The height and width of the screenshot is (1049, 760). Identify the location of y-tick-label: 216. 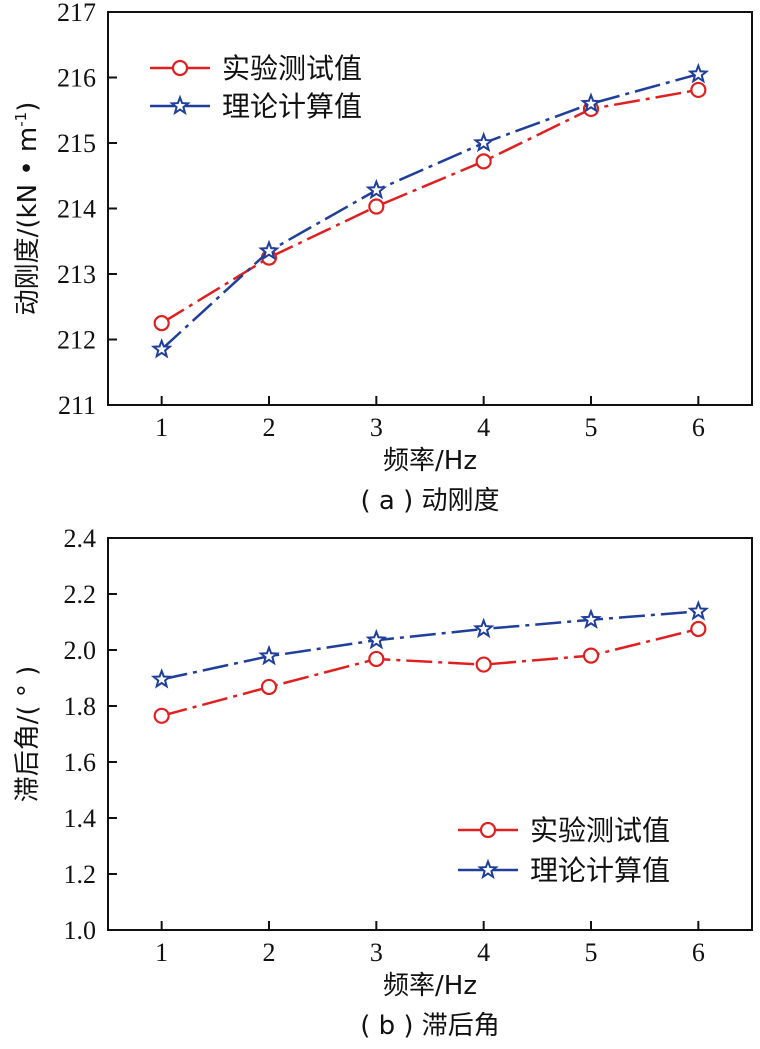
(76, 78).